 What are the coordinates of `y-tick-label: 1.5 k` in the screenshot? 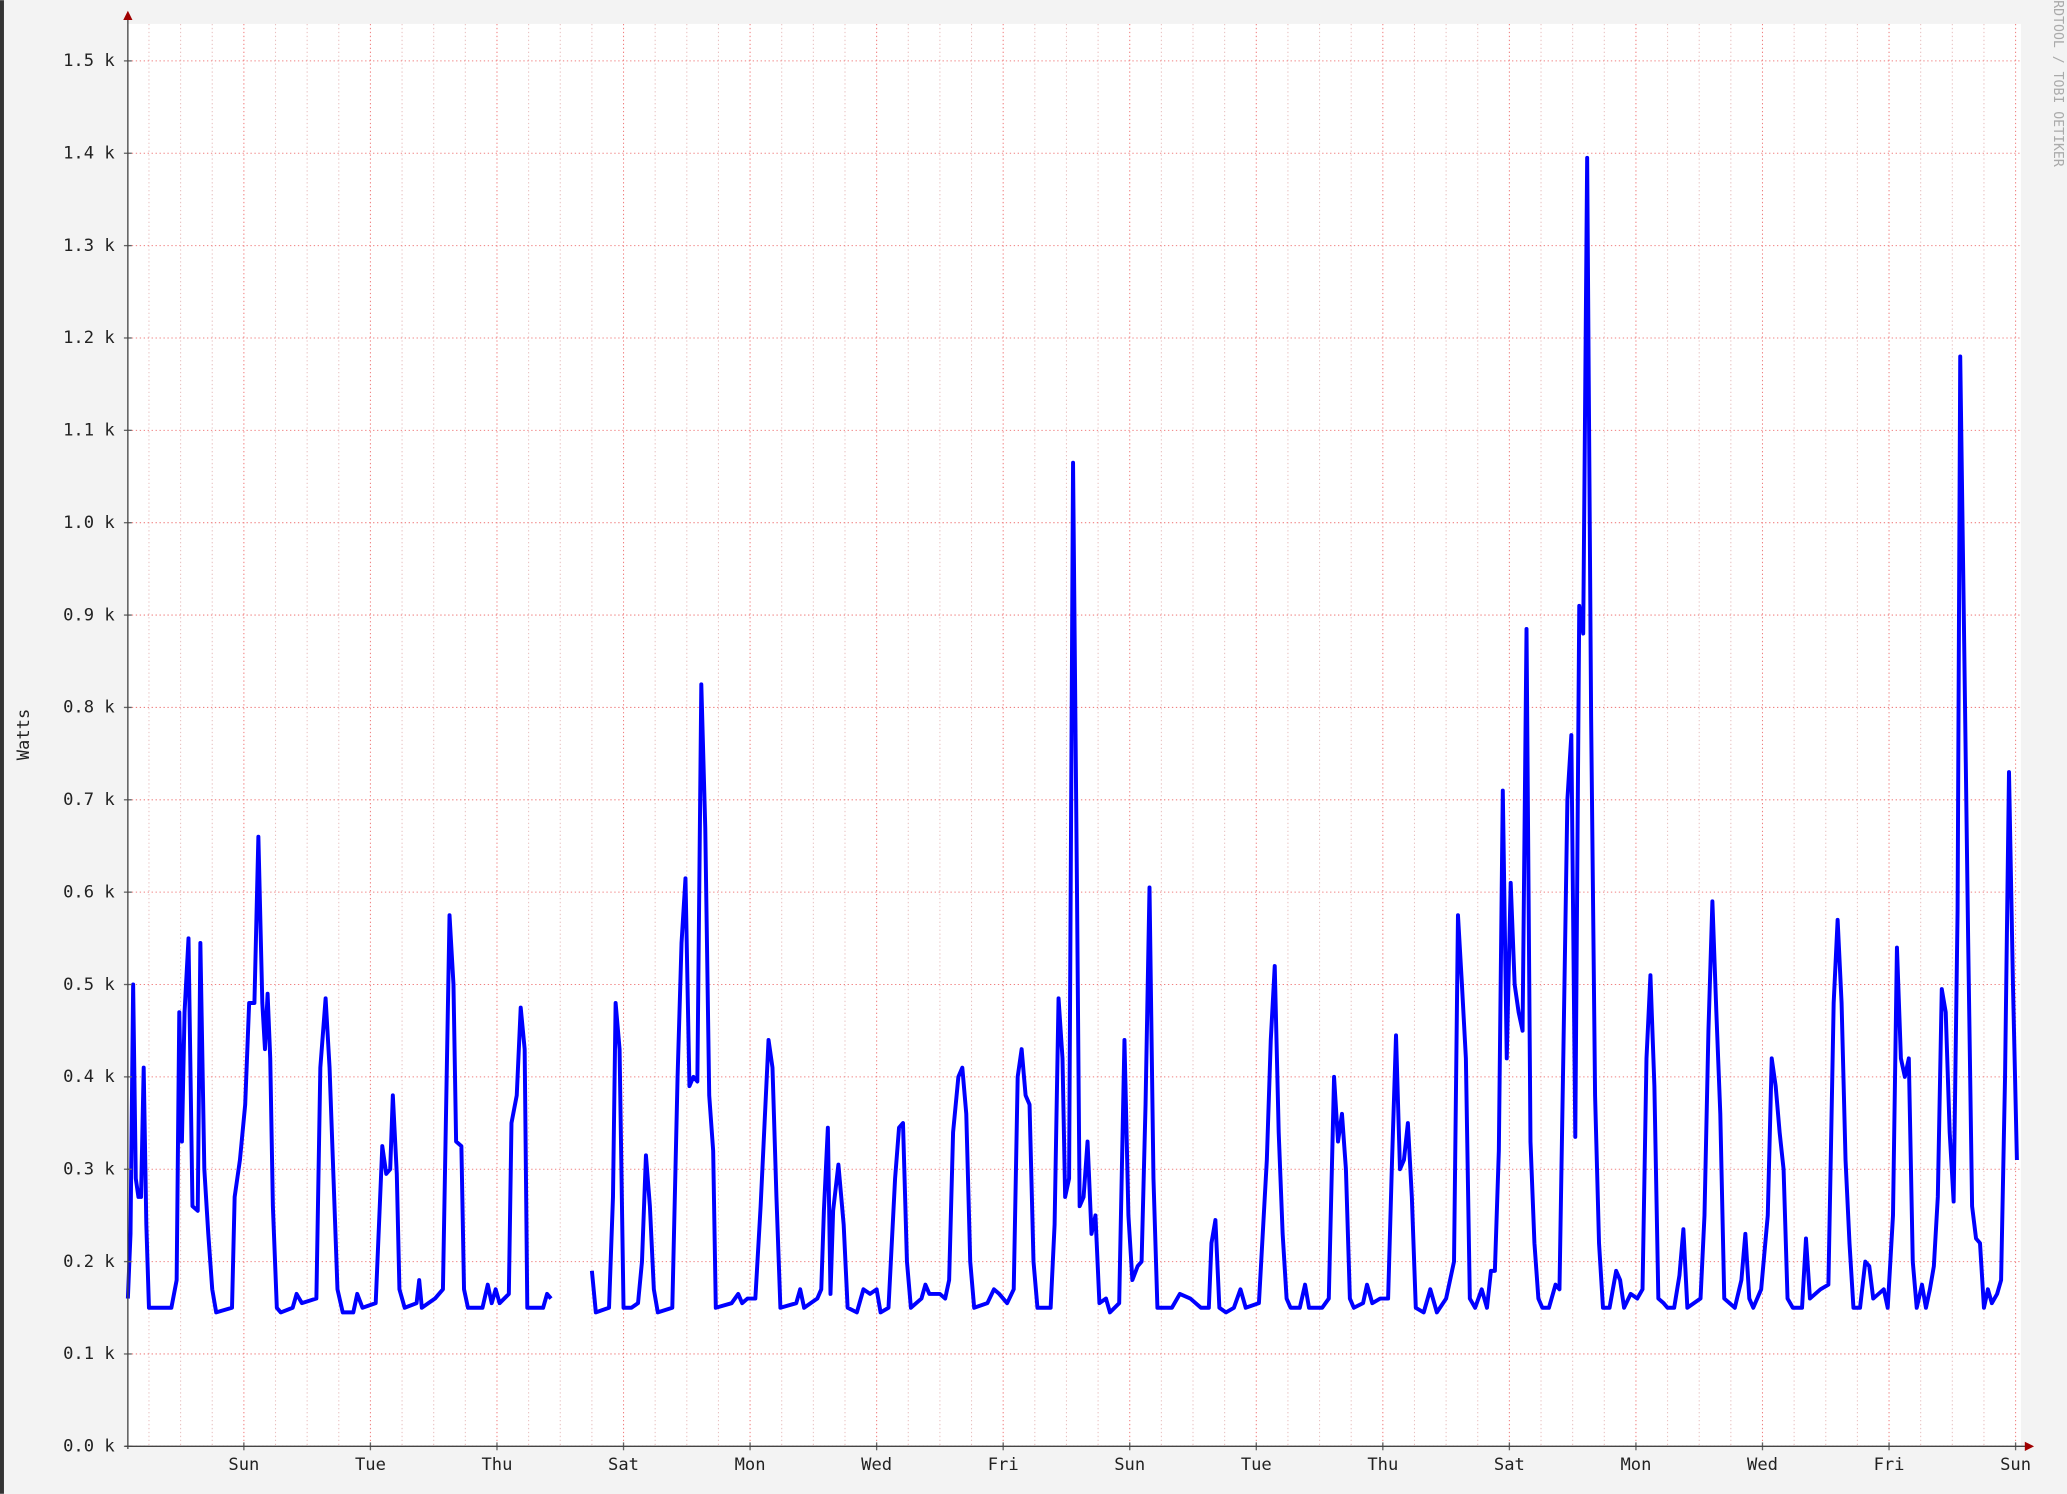 It's located at (89, 61).